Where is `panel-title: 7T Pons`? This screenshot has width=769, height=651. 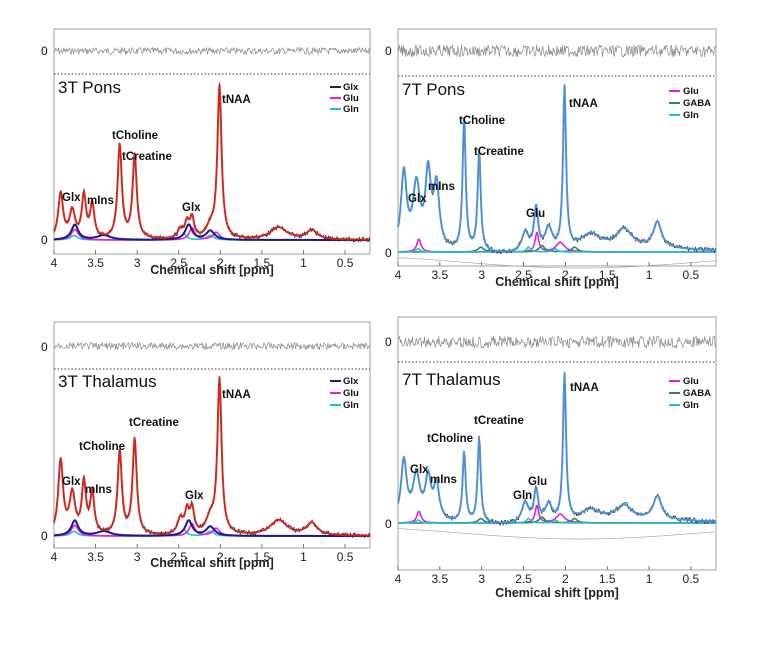 panel-title: 7T Pons is located at coordinates (433, 89).